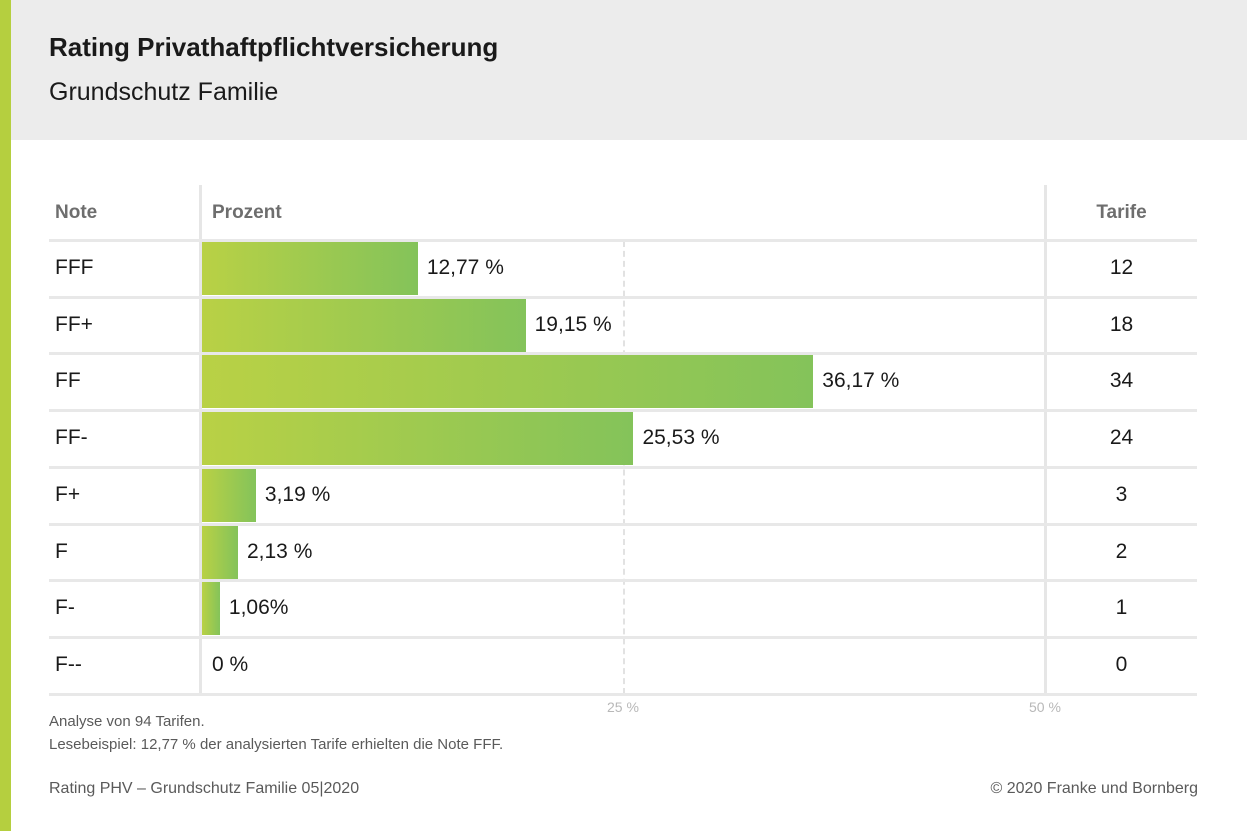 This screenshot has width=1247, height=831. What do you see at coordinates (68, 380) in the screenshot?
I see `note-label: FF` at bounding box center [68, 380].